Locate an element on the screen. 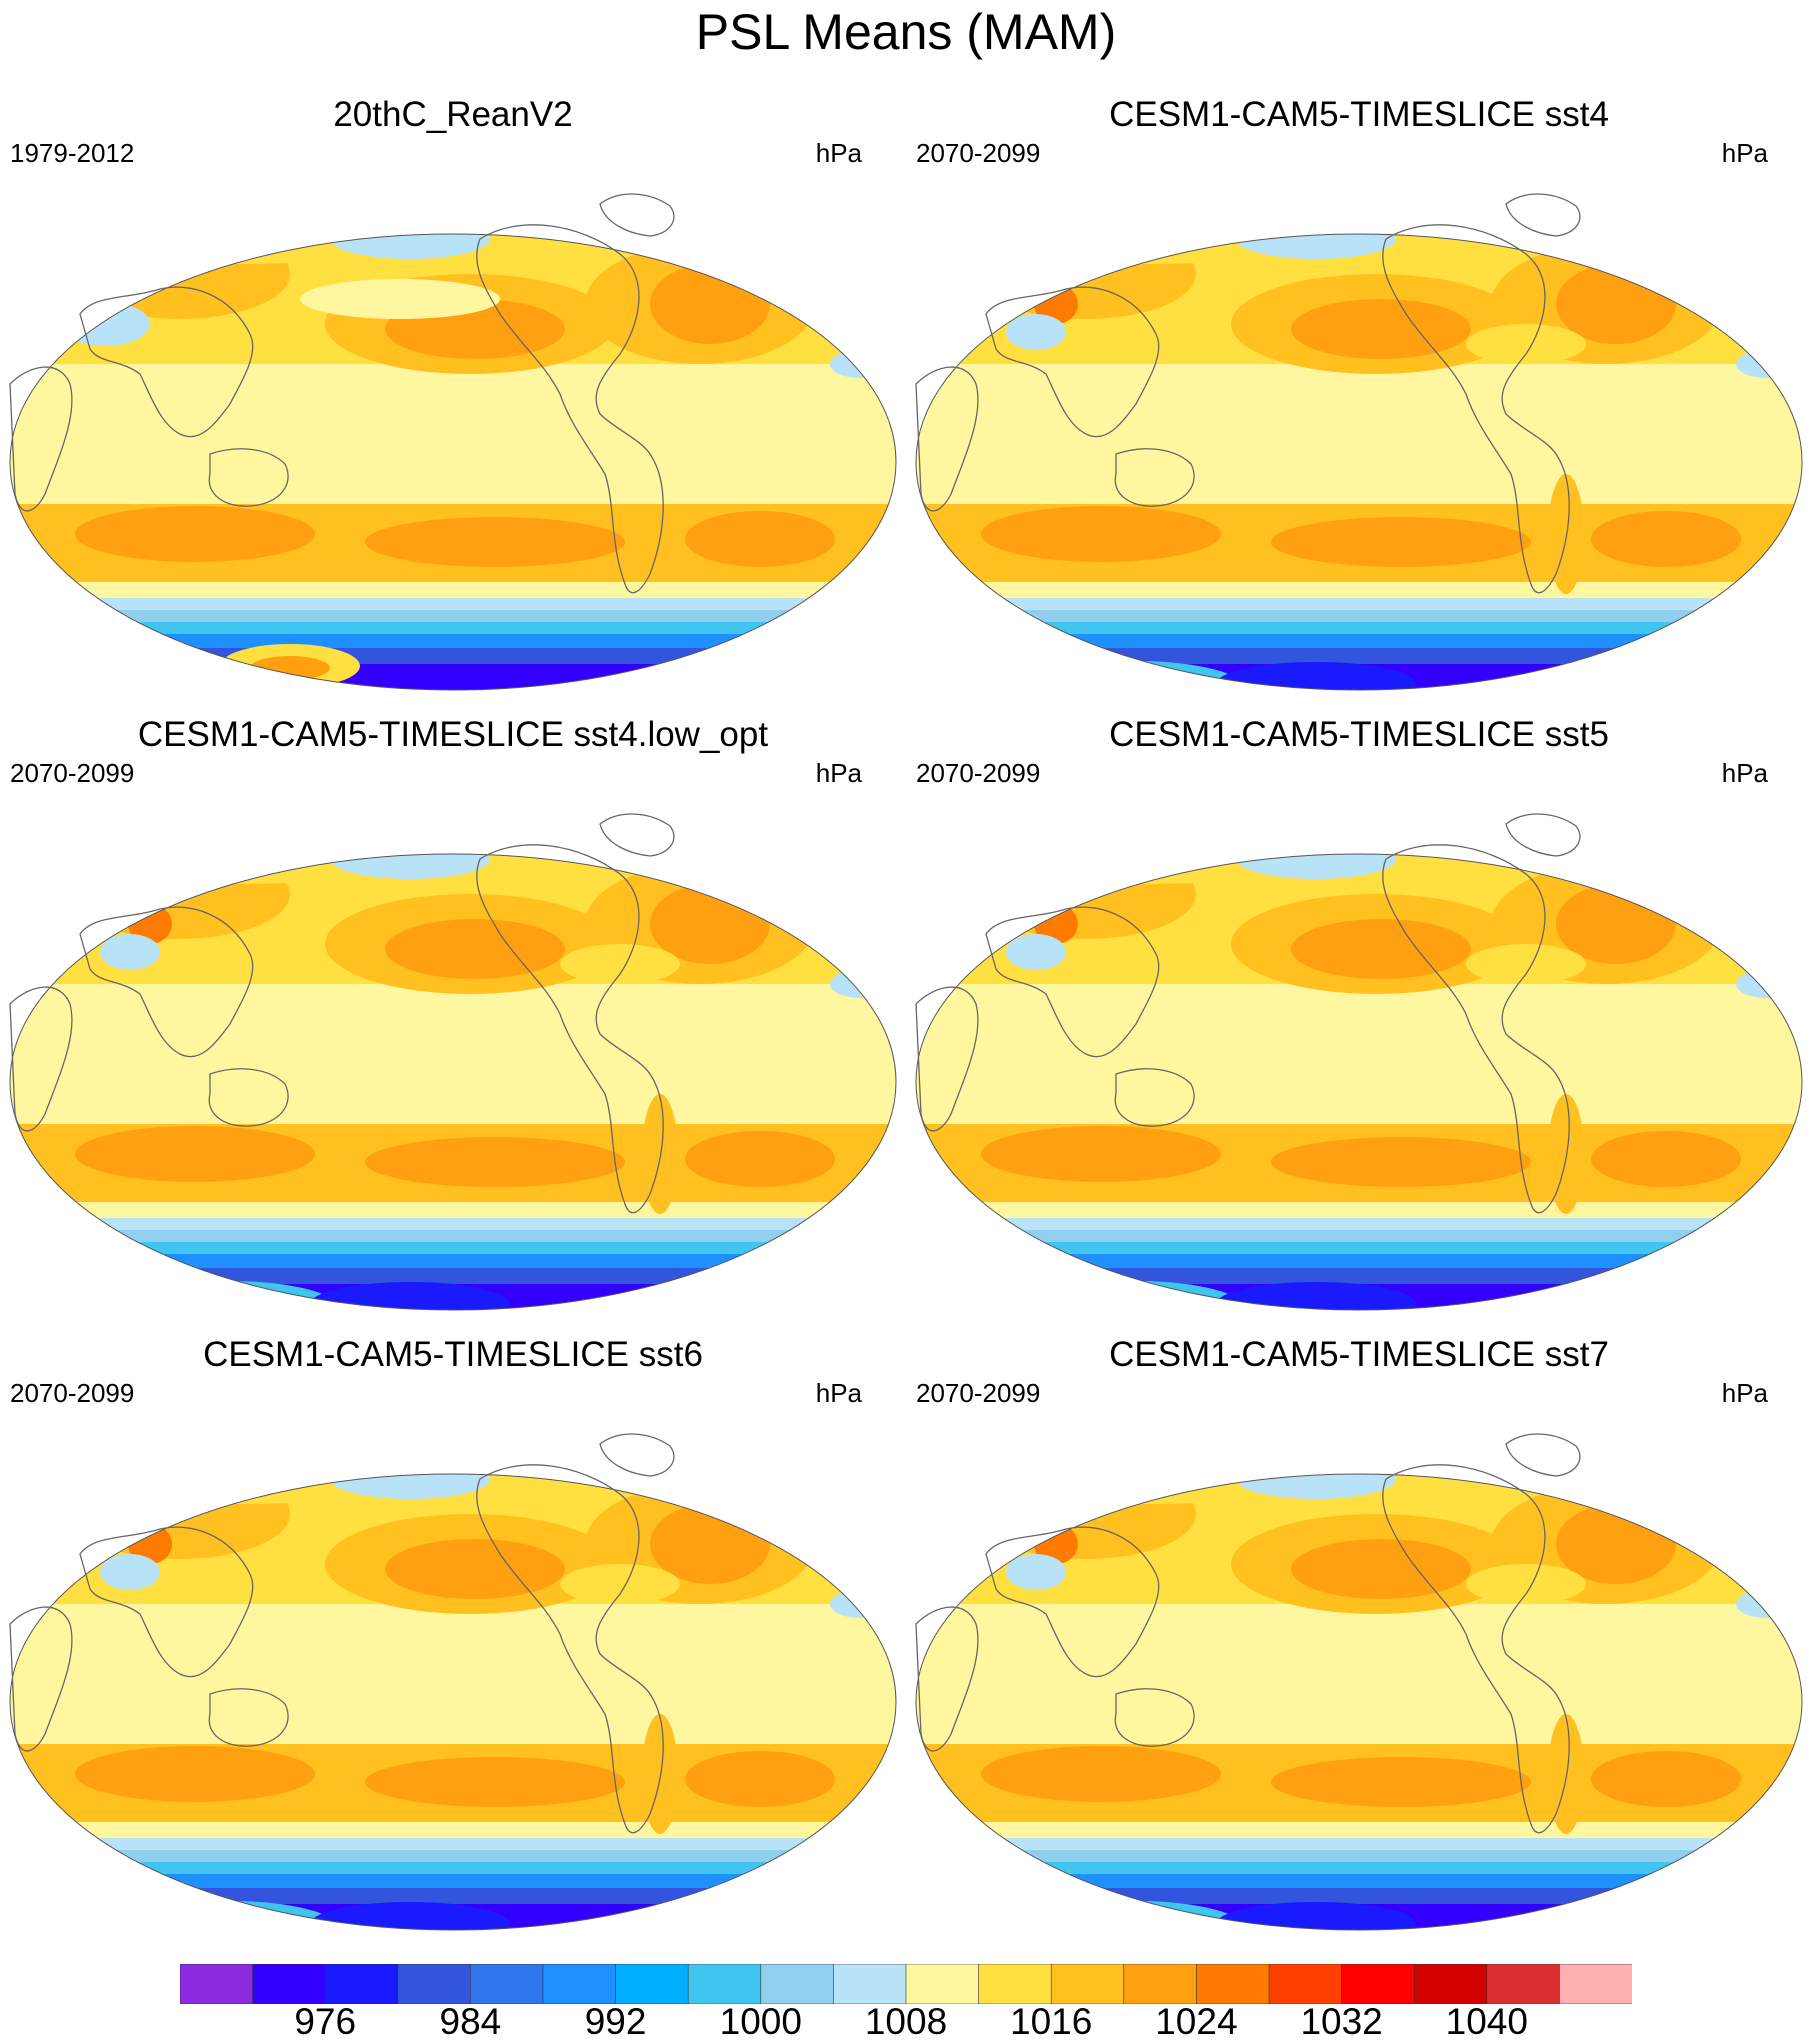 This screenshot has width=1812, height=2043. colorbar-tick-label: 1040 is located at coordinates (1486, 2021).